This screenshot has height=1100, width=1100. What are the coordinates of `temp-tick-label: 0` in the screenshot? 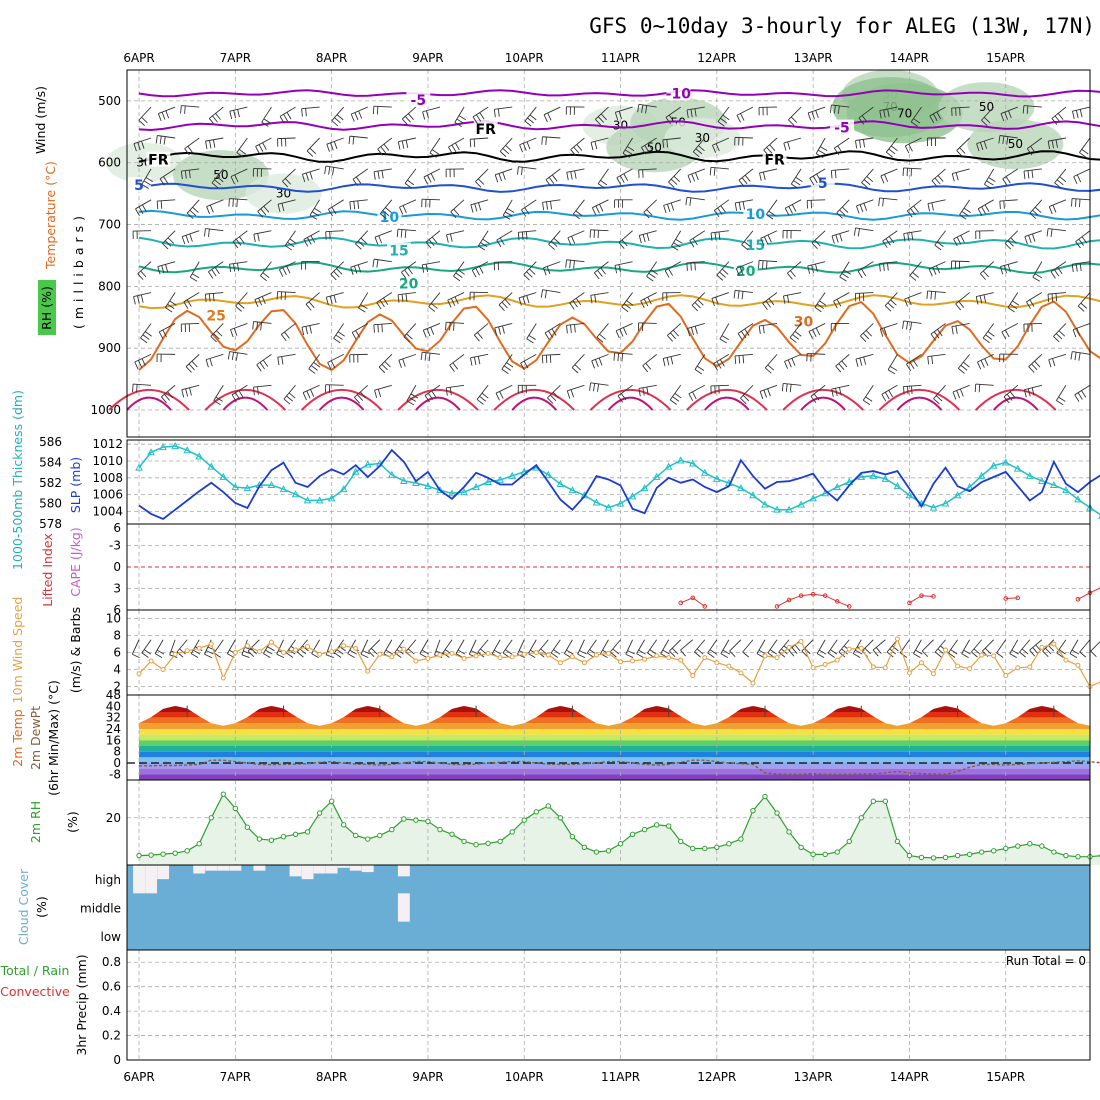 It's located at (117, 763).